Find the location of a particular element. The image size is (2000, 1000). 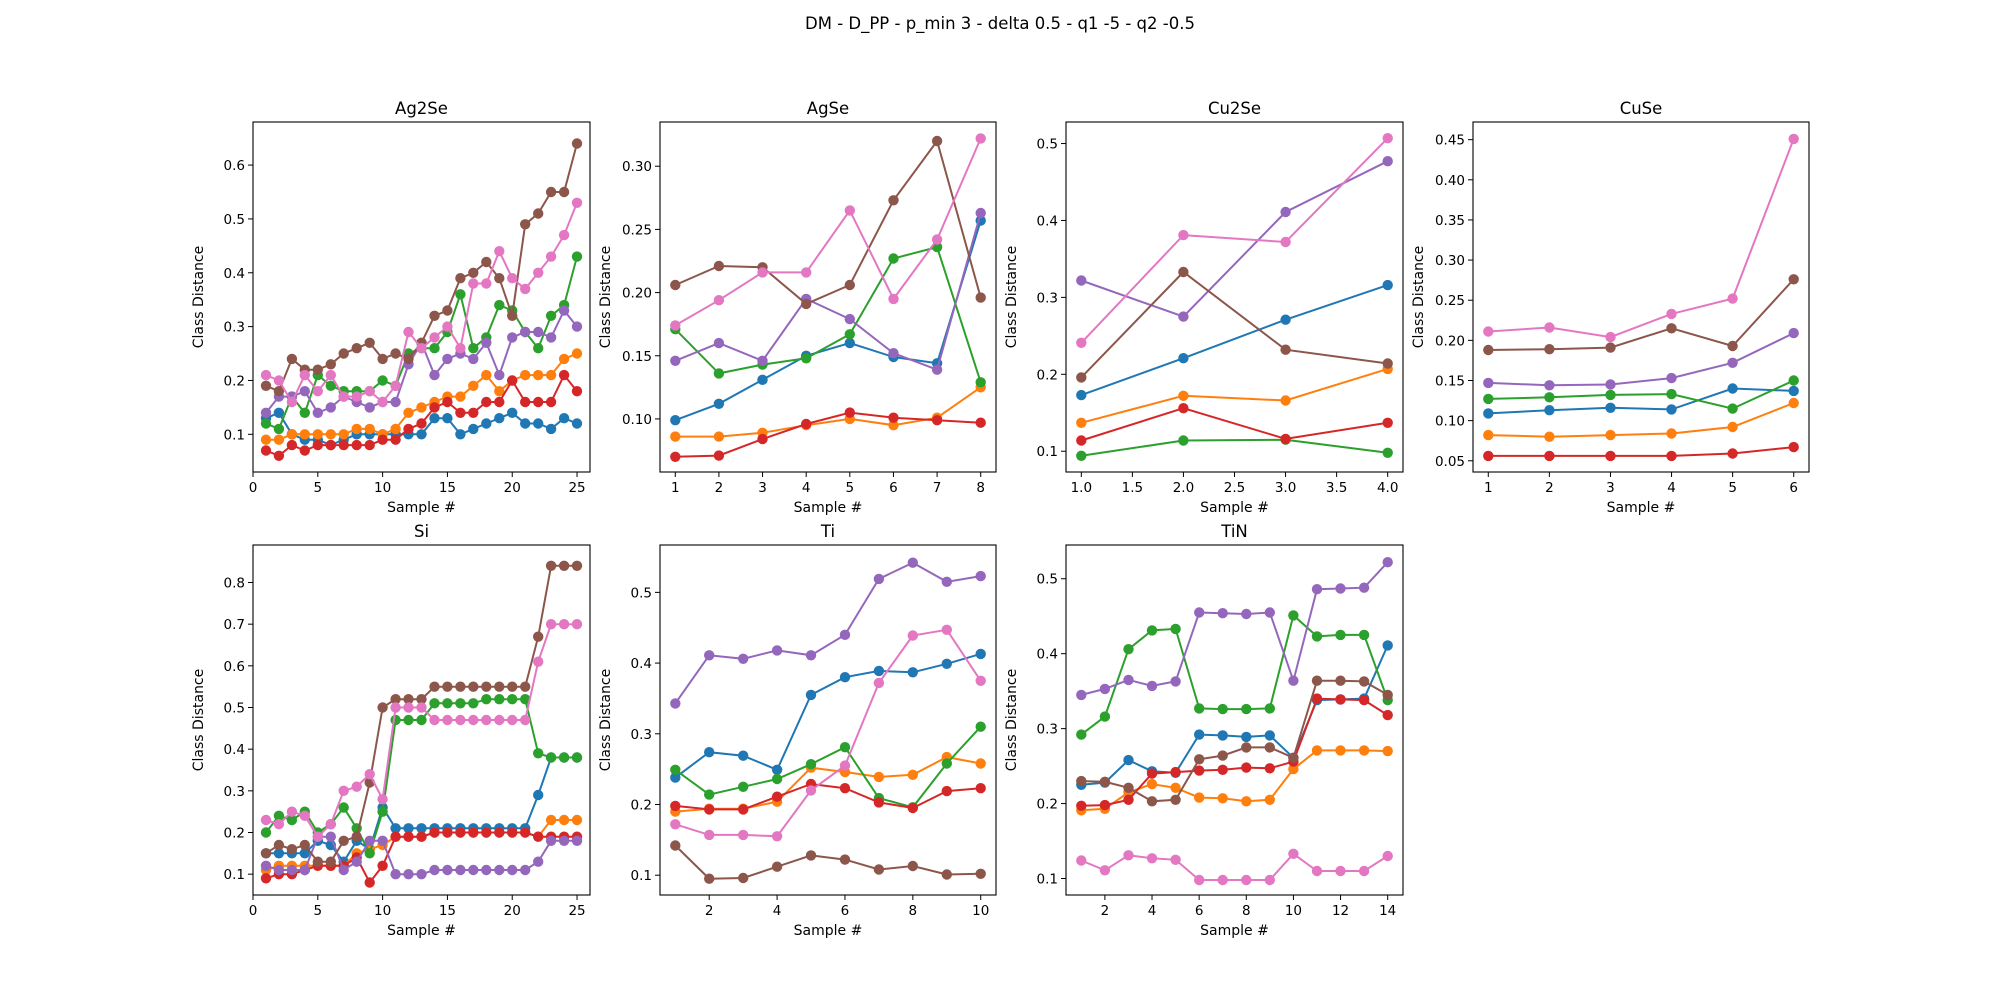

subplot-title: Cu2Se is located at coordinates (1234, 108).